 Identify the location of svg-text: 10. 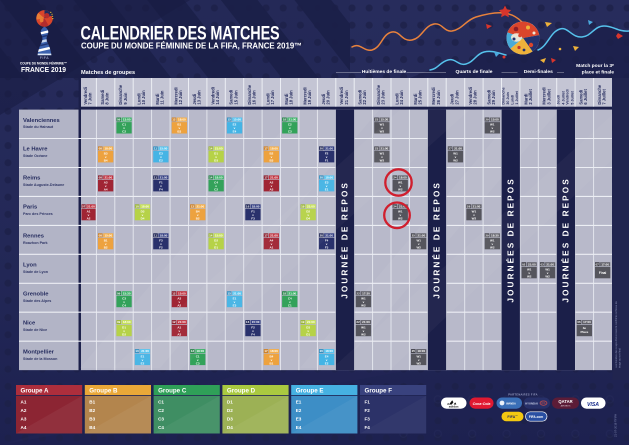
(137, 351).